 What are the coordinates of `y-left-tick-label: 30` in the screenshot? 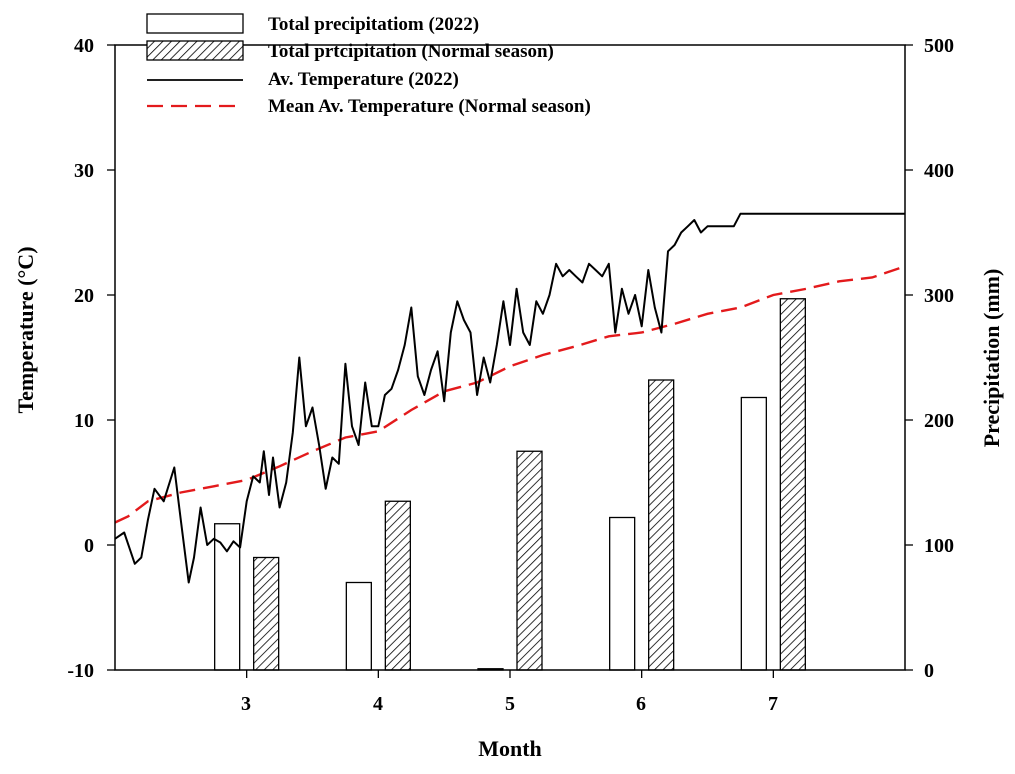 It's located at (84, 171).